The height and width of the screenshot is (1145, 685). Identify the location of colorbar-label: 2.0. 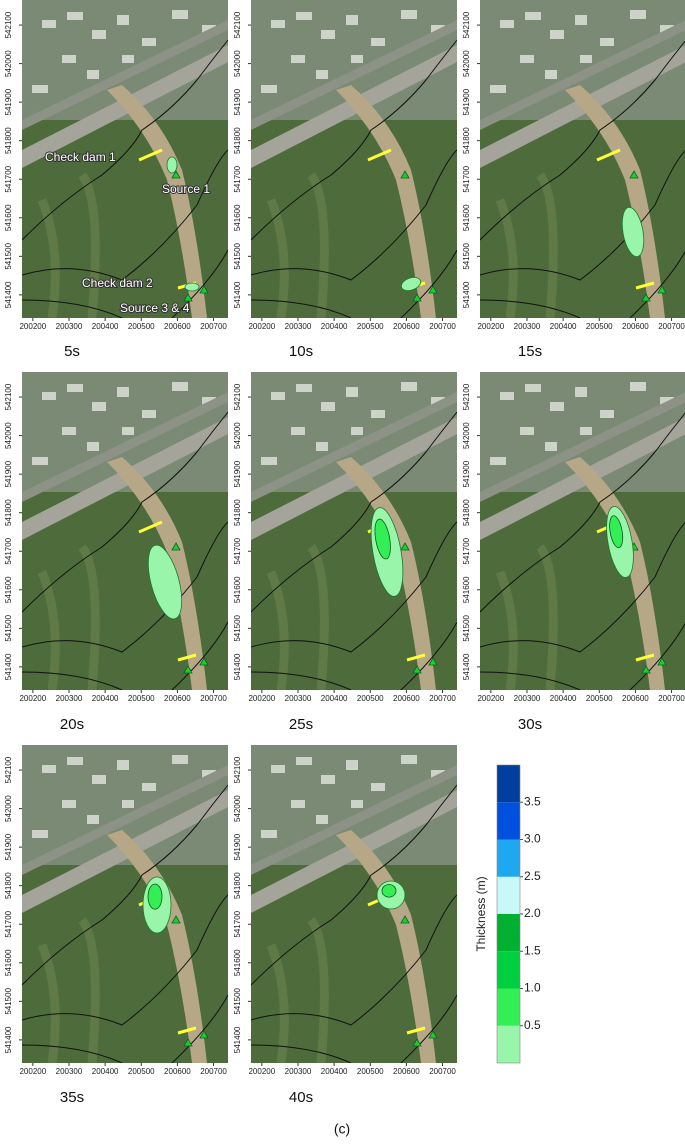
(532, 913).